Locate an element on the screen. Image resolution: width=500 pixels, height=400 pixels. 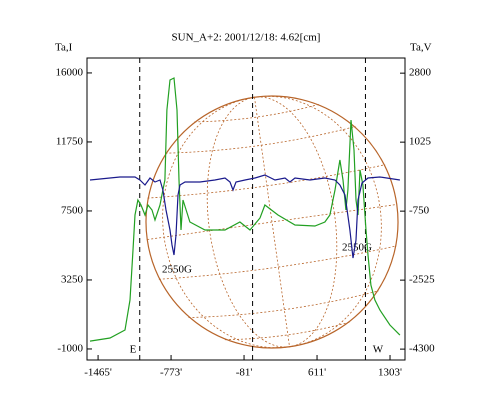
y2-tick-label: -4300 is located at coordinates (422, 349).